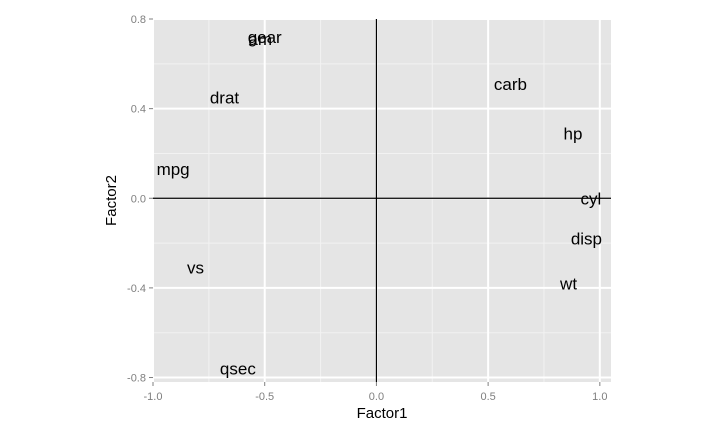  Describe the element at coordinates (260, 39) in the screenshot. I see `point-label-am: am` at that location.